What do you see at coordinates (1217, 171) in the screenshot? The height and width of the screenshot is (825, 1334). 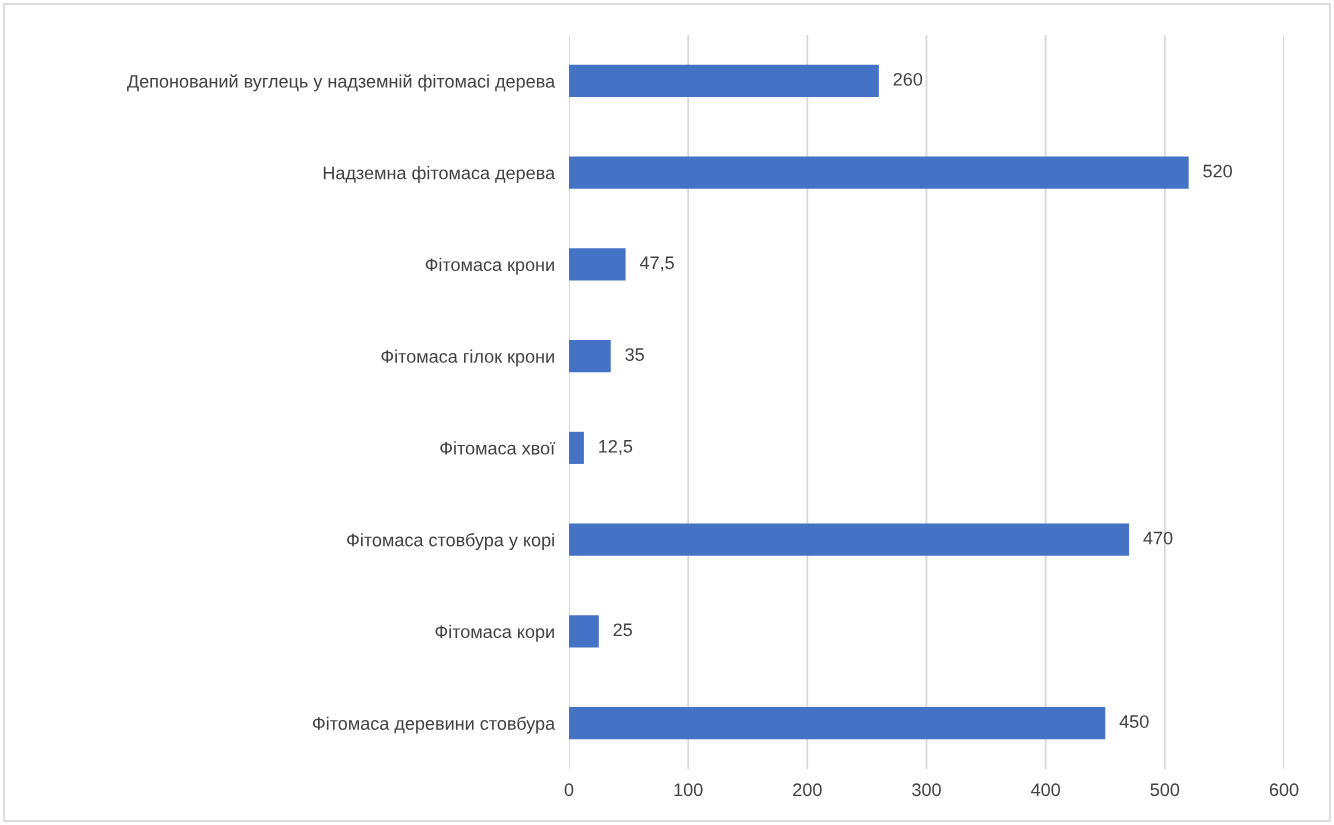 I see `data-label: 520` at bounding box center [1217, 171].